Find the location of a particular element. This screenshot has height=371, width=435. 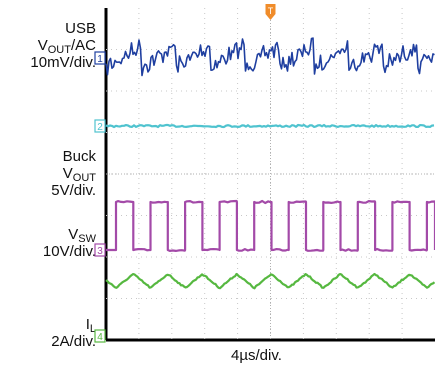

channel-marker-label: 4 is located at coordinates (100, 337).